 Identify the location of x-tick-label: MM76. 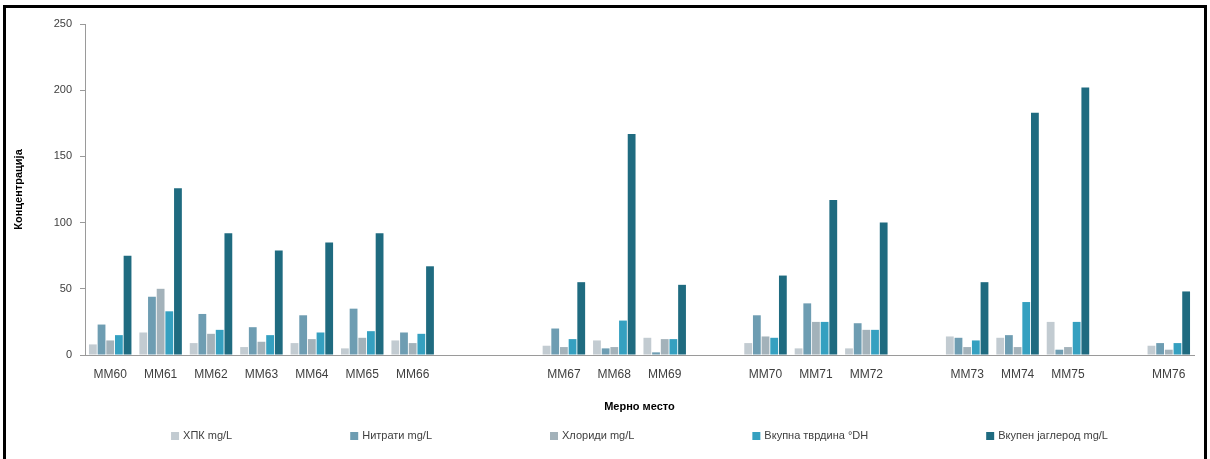
(1169, 373).